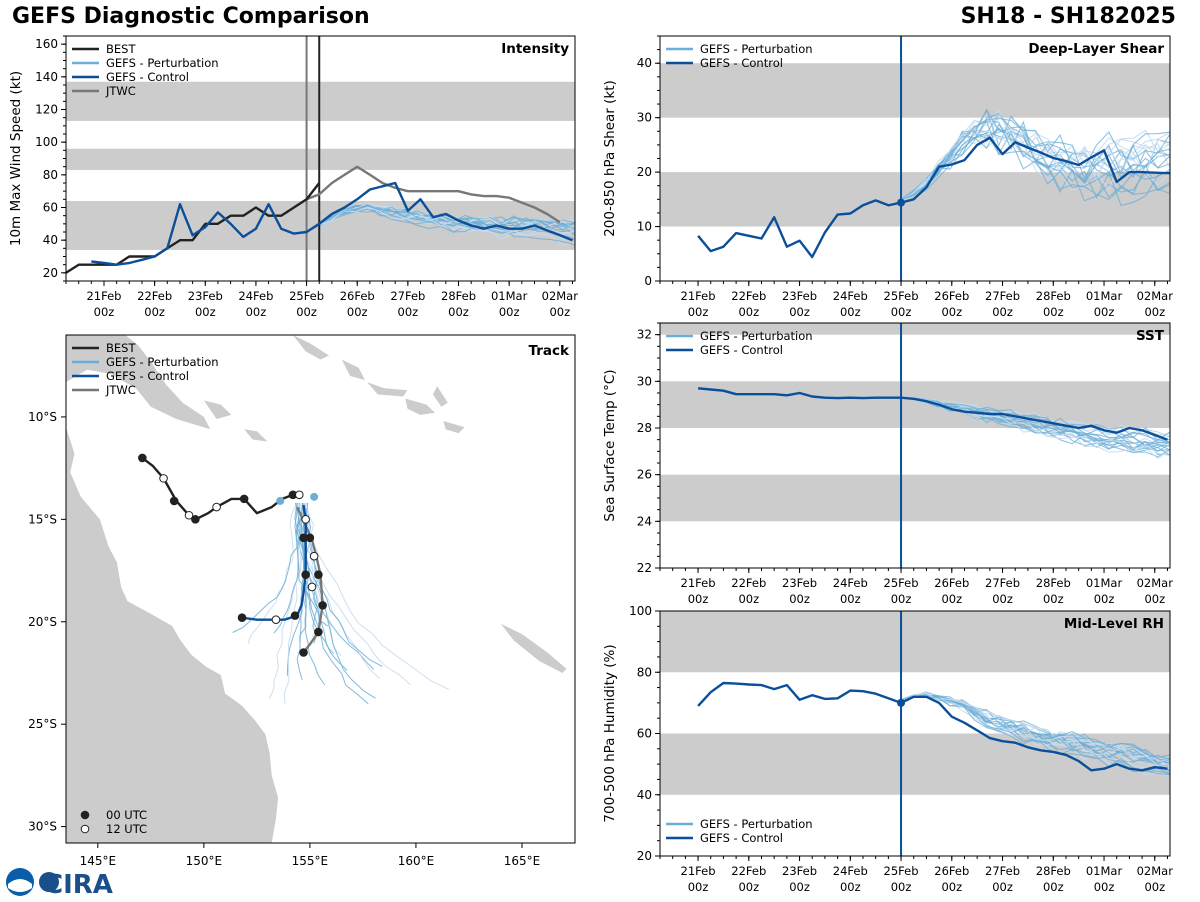  Describe the element at coordinates (644, 568) in the screenshot. I see `y-tick-label: 22` at that location.